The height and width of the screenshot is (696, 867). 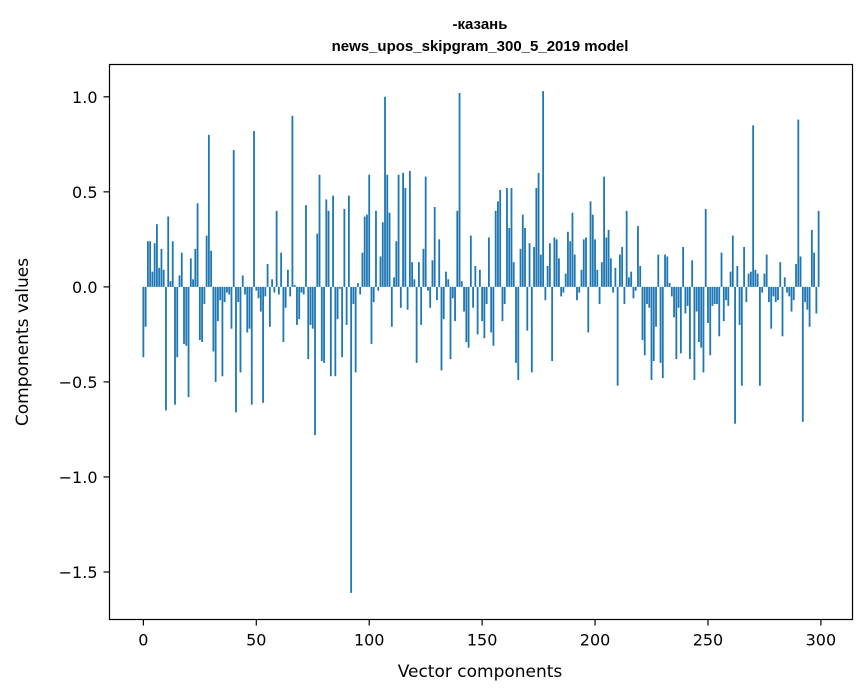 What do you see at coordinates (482, 640) in the screenshot?
I see `x-tick-label: 150` at bounding box center [482, 640].